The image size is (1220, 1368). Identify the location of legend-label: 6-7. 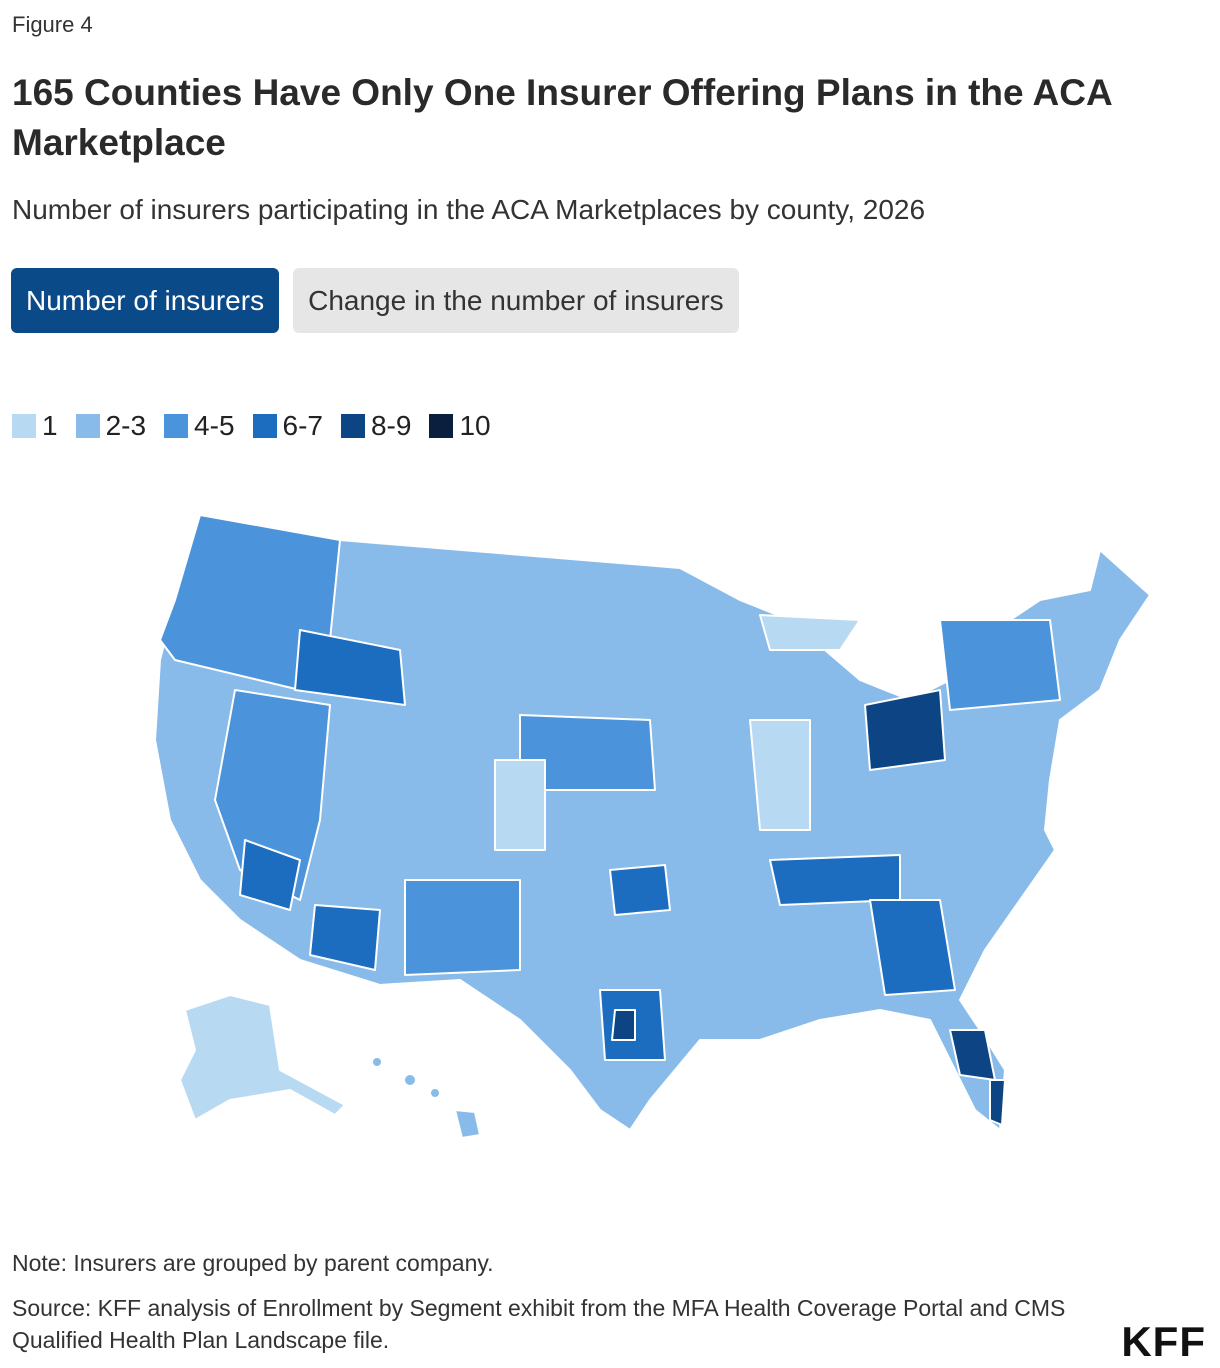
(302, 425).